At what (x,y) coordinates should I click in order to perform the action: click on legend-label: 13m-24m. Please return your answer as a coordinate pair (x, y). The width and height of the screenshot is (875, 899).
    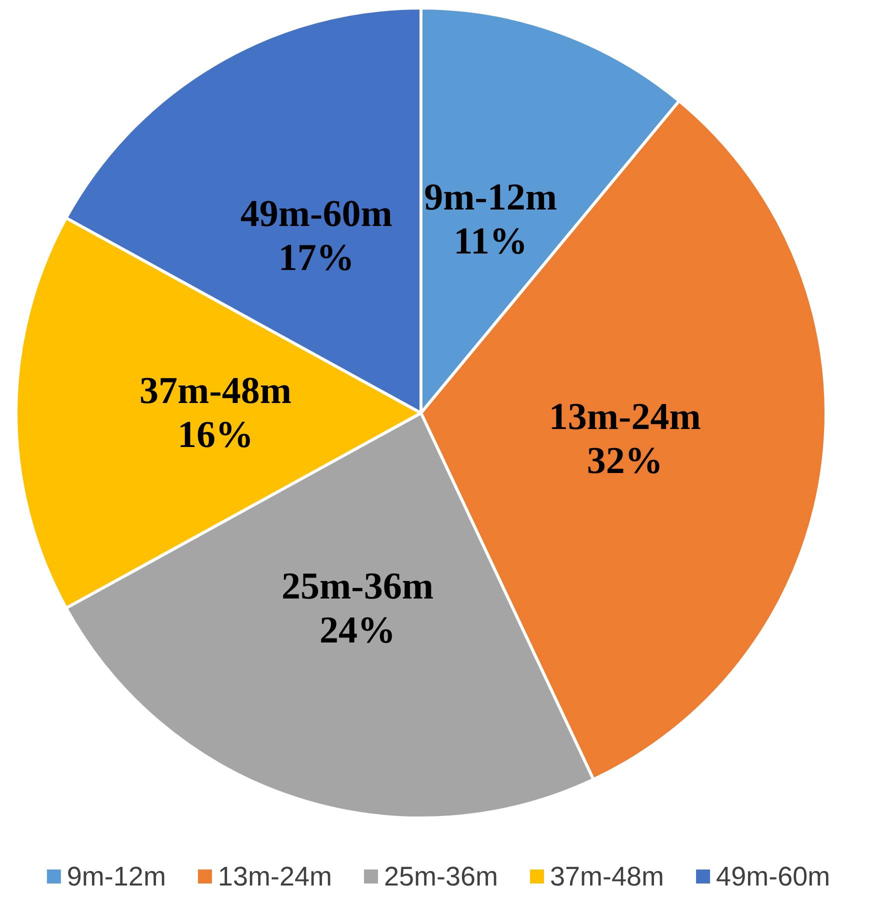
    Looking at the image, I should click on (275, 877).